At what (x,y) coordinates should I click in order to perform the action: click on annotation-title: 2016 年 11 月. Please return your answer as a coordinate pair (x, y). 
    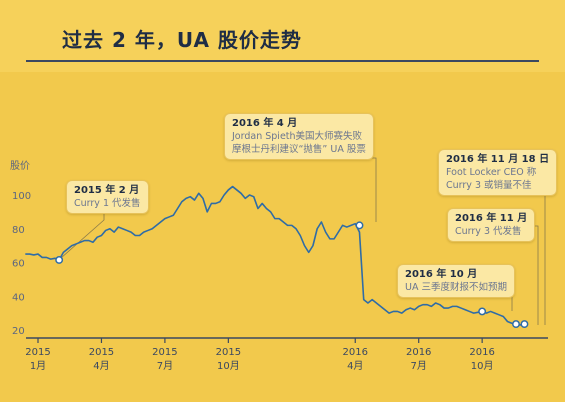
    Looking at the image, I should click on (491, 218).